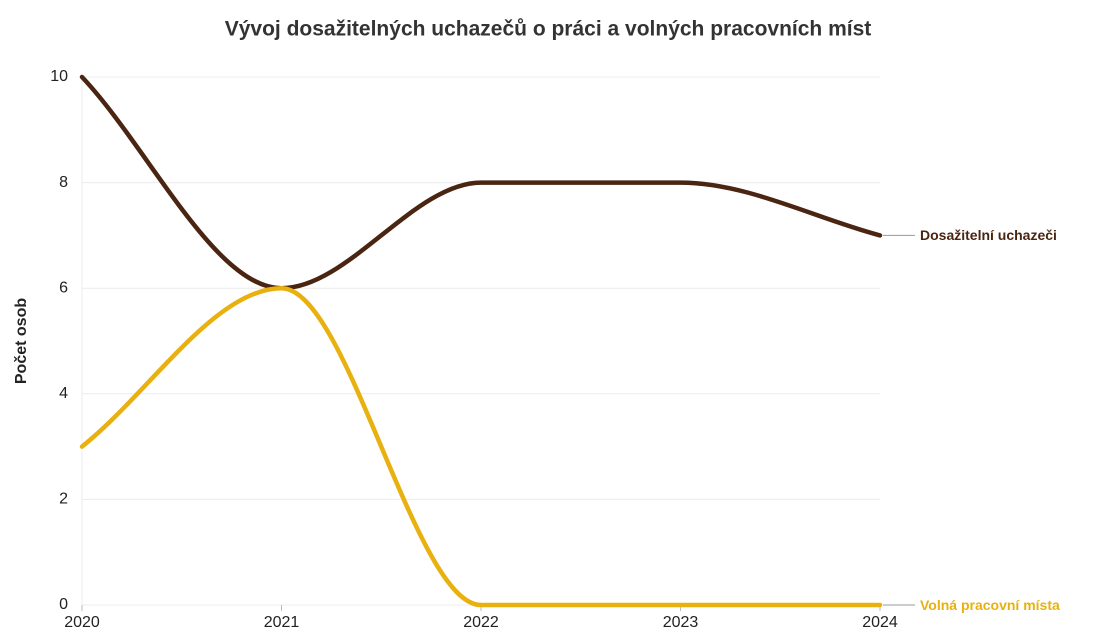 Image resolution: width=1097 pixels, height=632 pixels. I want to click on x-tick-label: 2020, so click(82, 622).